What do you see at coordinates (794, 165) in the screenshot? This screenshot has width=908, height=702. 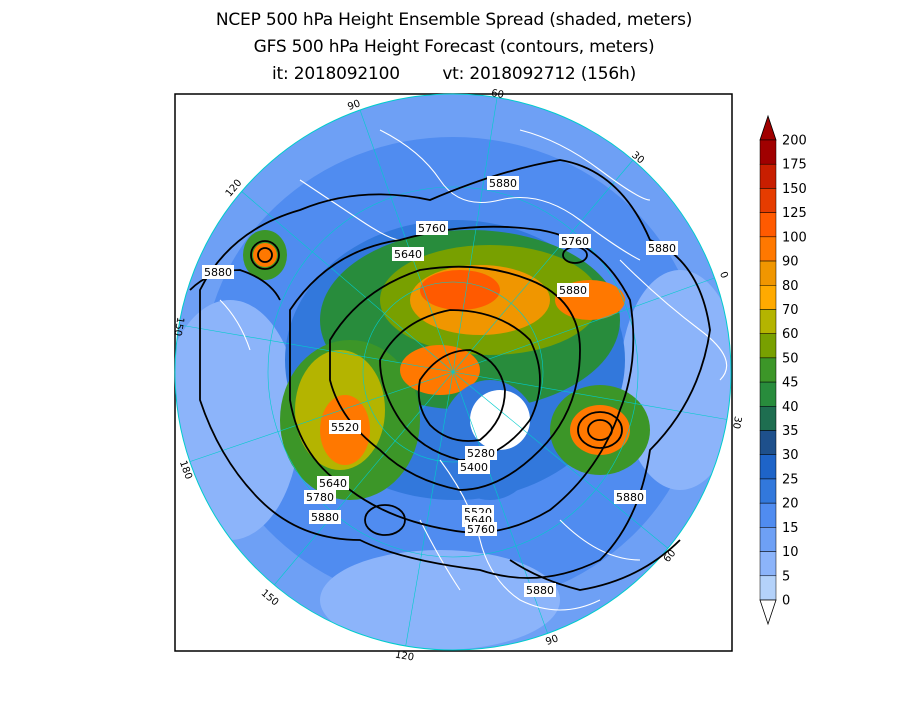 I see `colorbar-label: 175` at bounding box center [794, 165].